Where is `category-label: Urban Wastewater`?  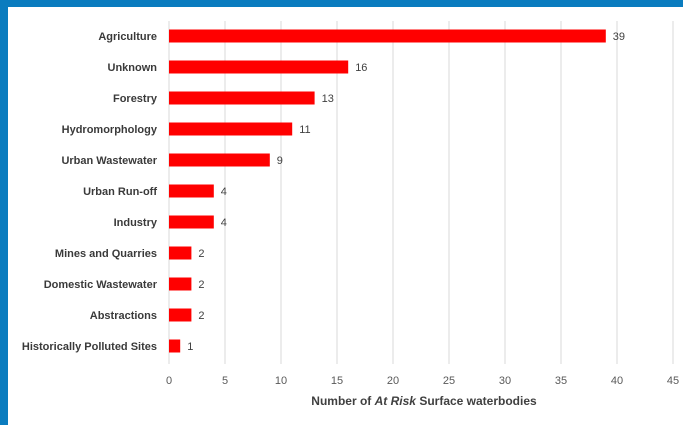
category-label: Urban Wastewater is located at coordinates (109, 161).